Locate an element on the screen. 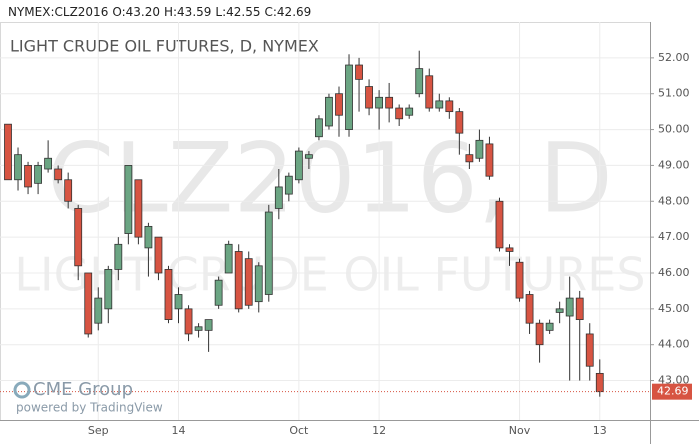 The image size is (699, 444). logo-icon is located at coordinates (22, 390).